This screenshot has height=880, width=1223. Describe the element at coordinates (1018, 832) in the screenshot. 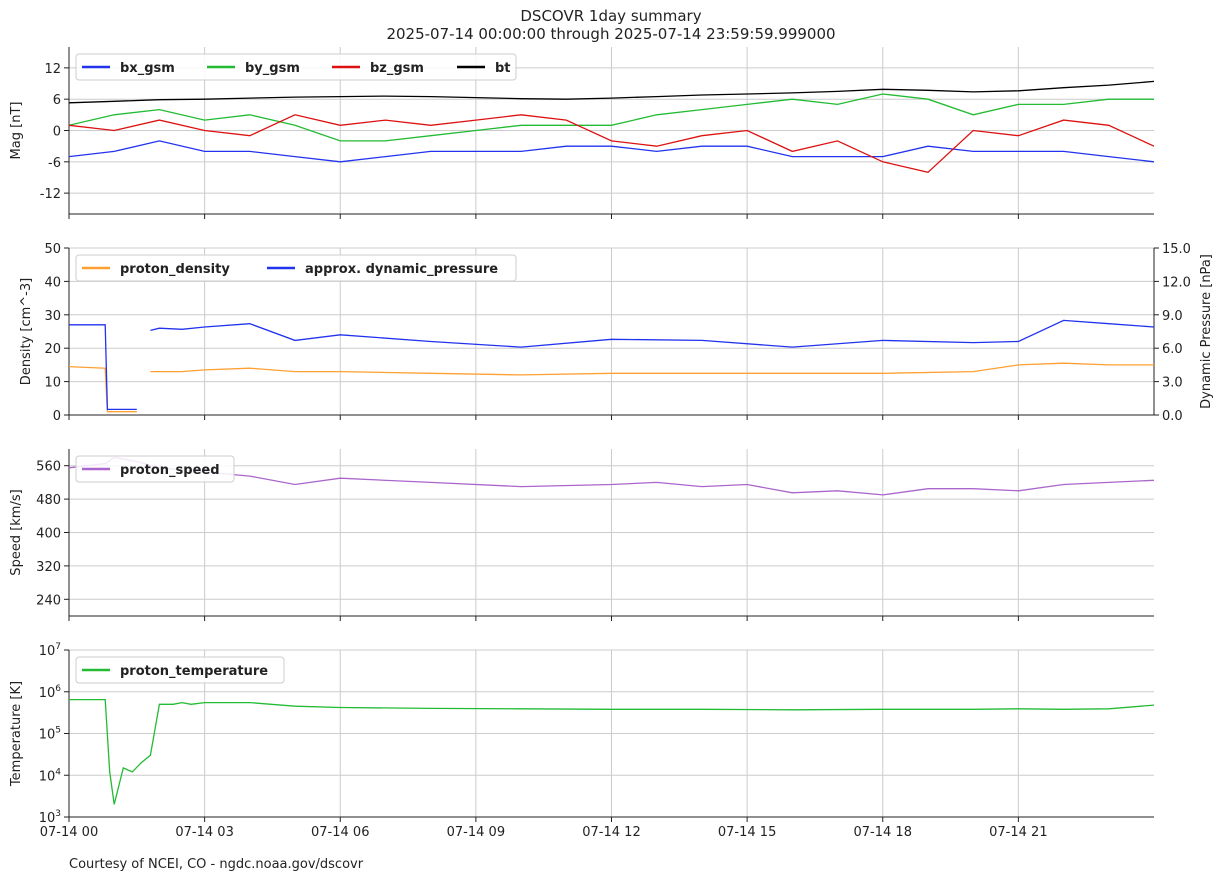

I see `x-tick-label: 07-14 21` at that location.